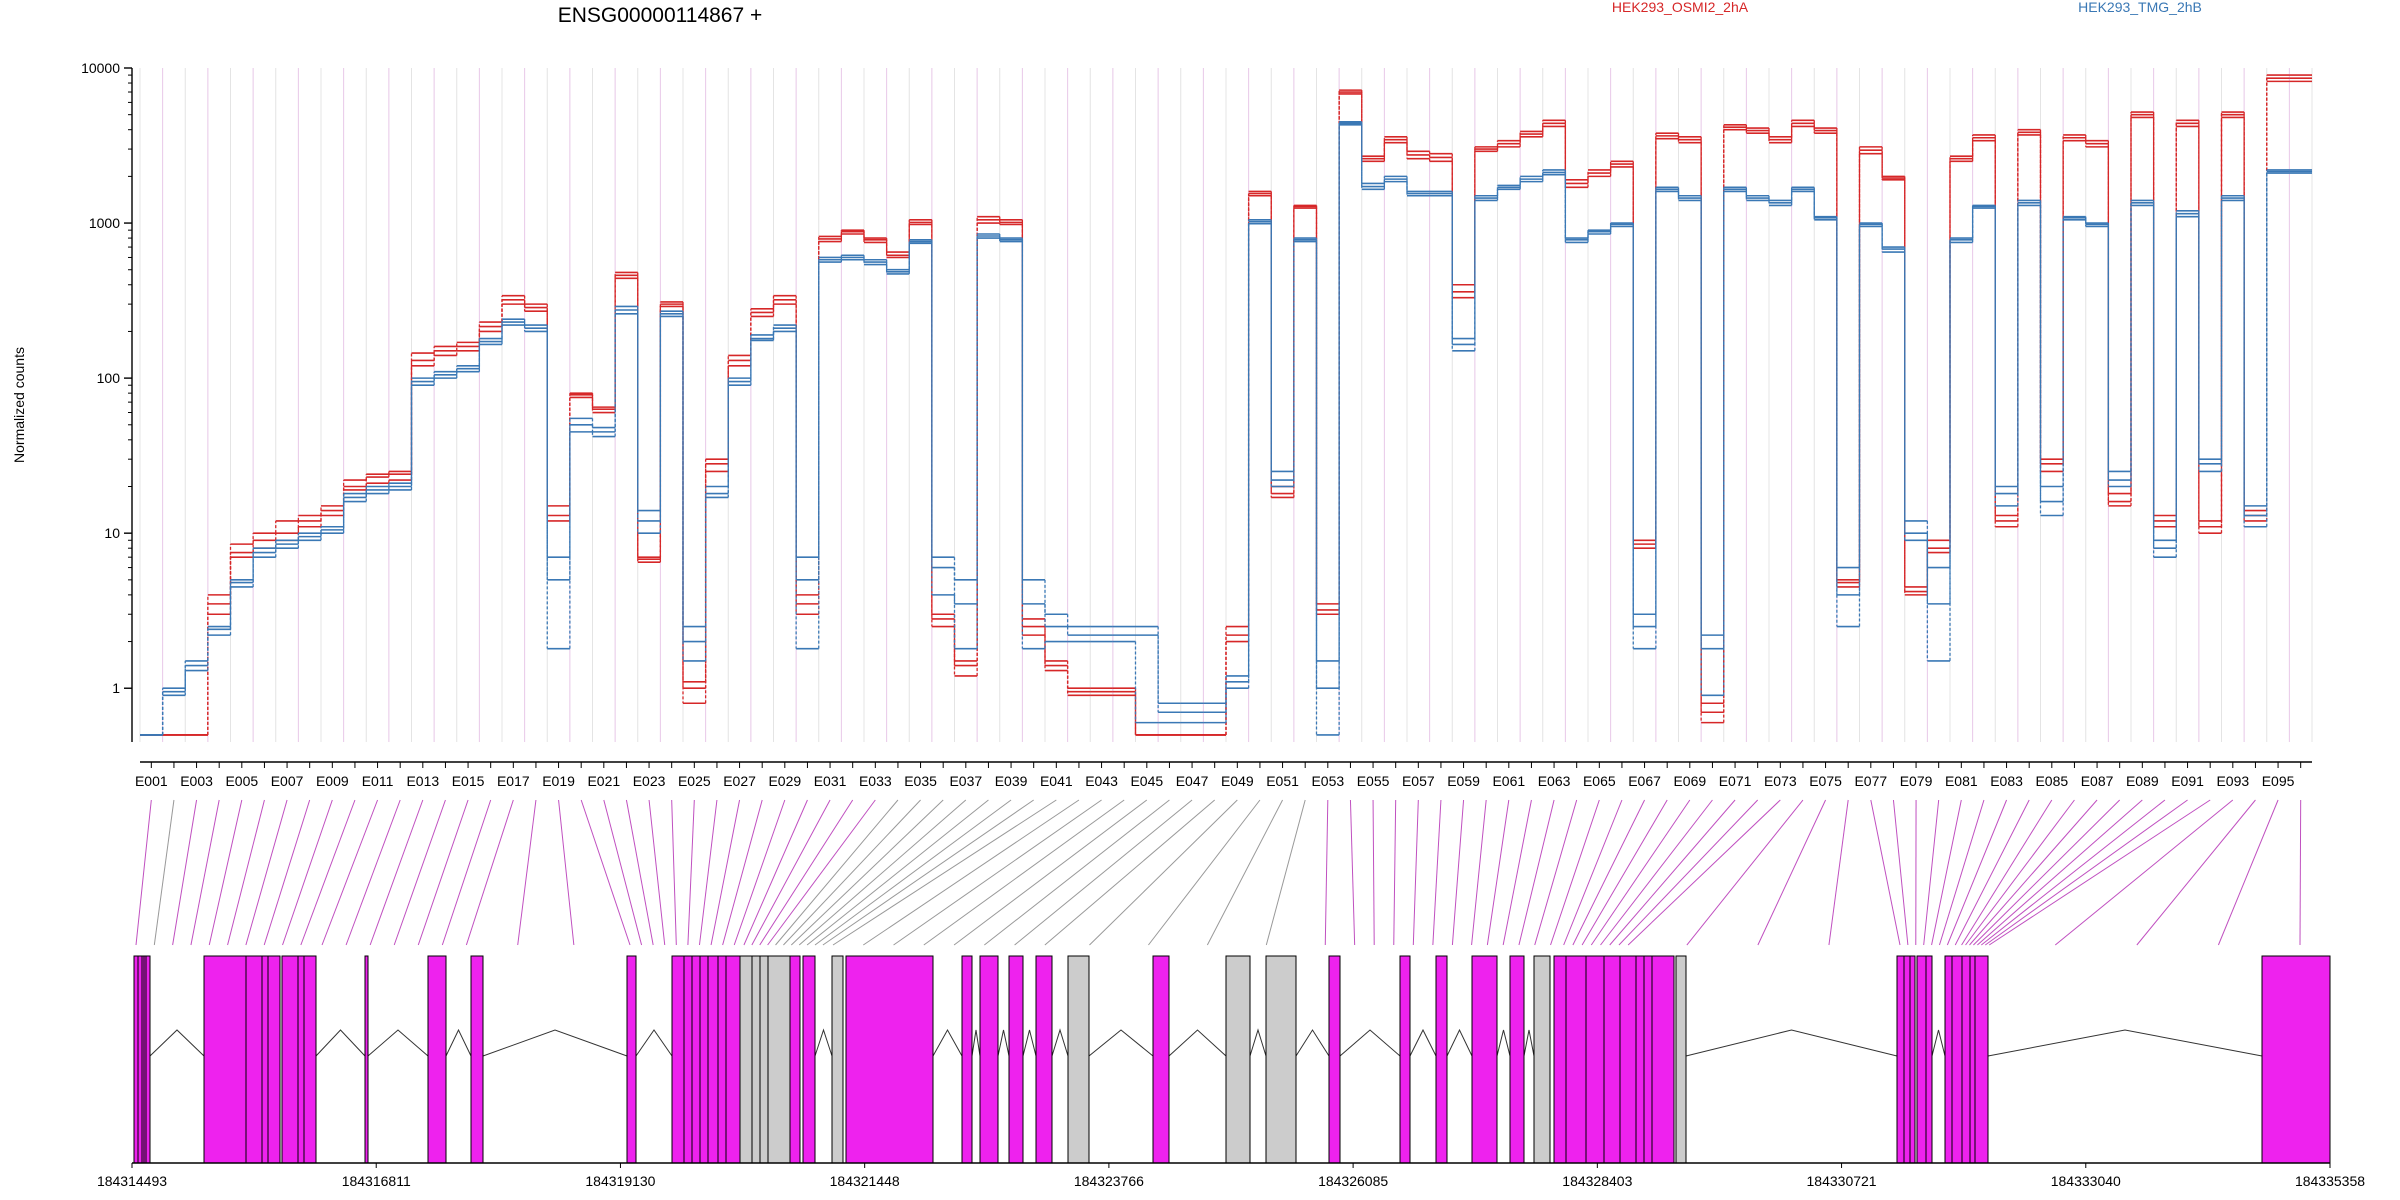 This screenshot has height=1200, width=2400. I want to click on x-tick-label: E041, so click(1056, 781).